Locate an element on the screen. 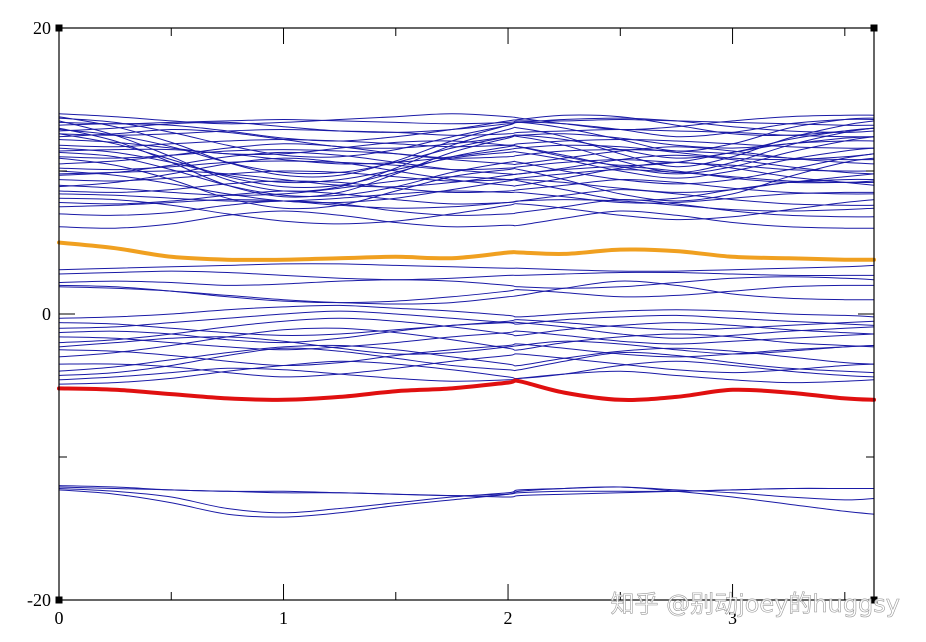  y-tick-label: 20 is located at coordinates (42, 28).